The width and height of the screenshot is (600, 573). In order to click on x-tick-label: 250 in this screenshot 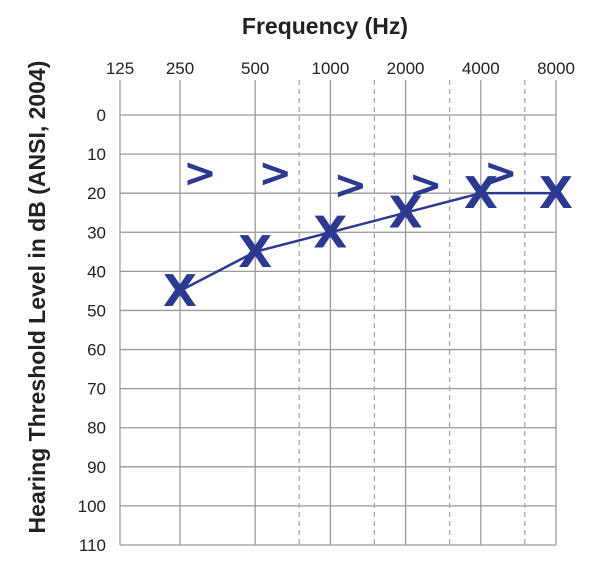, I will do `click(180, 68)`.